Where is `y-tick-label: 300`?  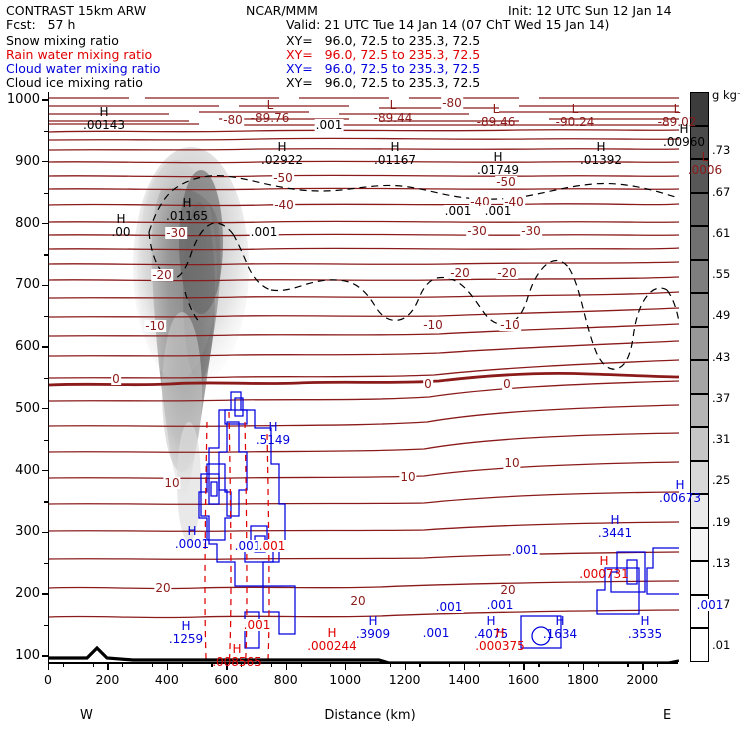 y-tick-label: 300 is located at coordinates (27, 532).